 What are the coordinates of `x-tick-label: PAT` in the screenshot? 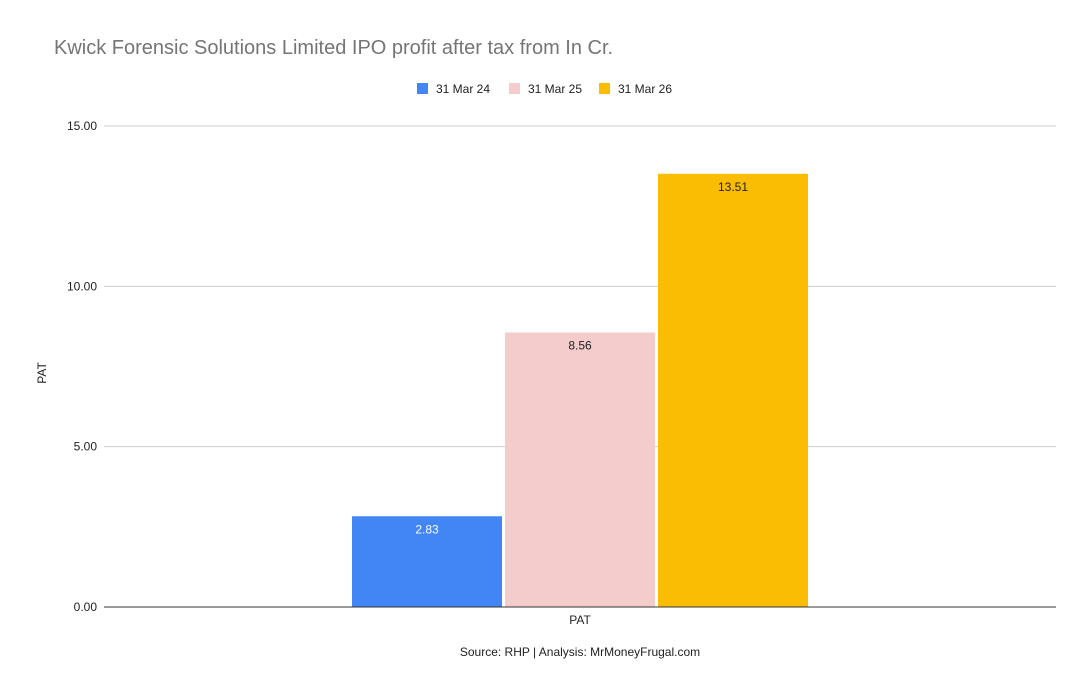 It's located at (580, 620).